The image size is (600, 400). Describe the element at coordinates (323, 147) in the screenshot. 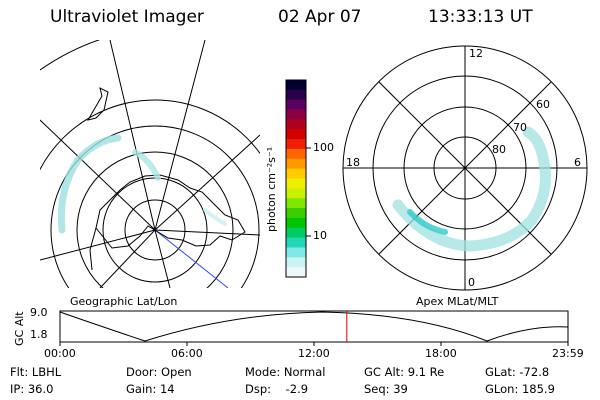

I see `colorbar-tick-100: 100` at that location.